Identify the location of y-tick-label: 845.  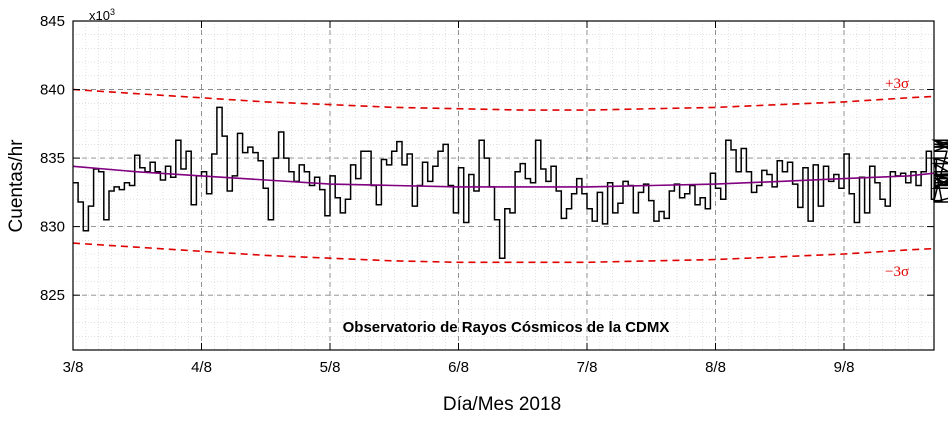
(52, 21).